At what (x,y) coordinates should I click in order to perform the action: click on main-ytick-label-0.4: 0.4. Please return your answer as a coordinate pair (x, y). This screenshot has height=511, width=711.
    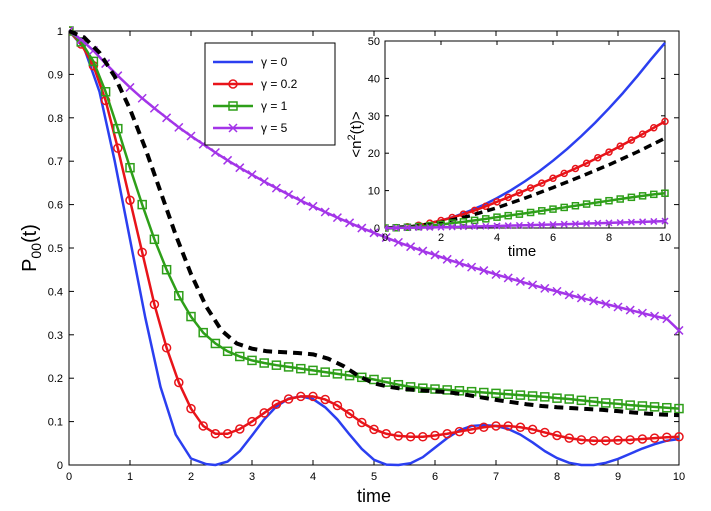
    Looking at the image, I should click on (55, 292).